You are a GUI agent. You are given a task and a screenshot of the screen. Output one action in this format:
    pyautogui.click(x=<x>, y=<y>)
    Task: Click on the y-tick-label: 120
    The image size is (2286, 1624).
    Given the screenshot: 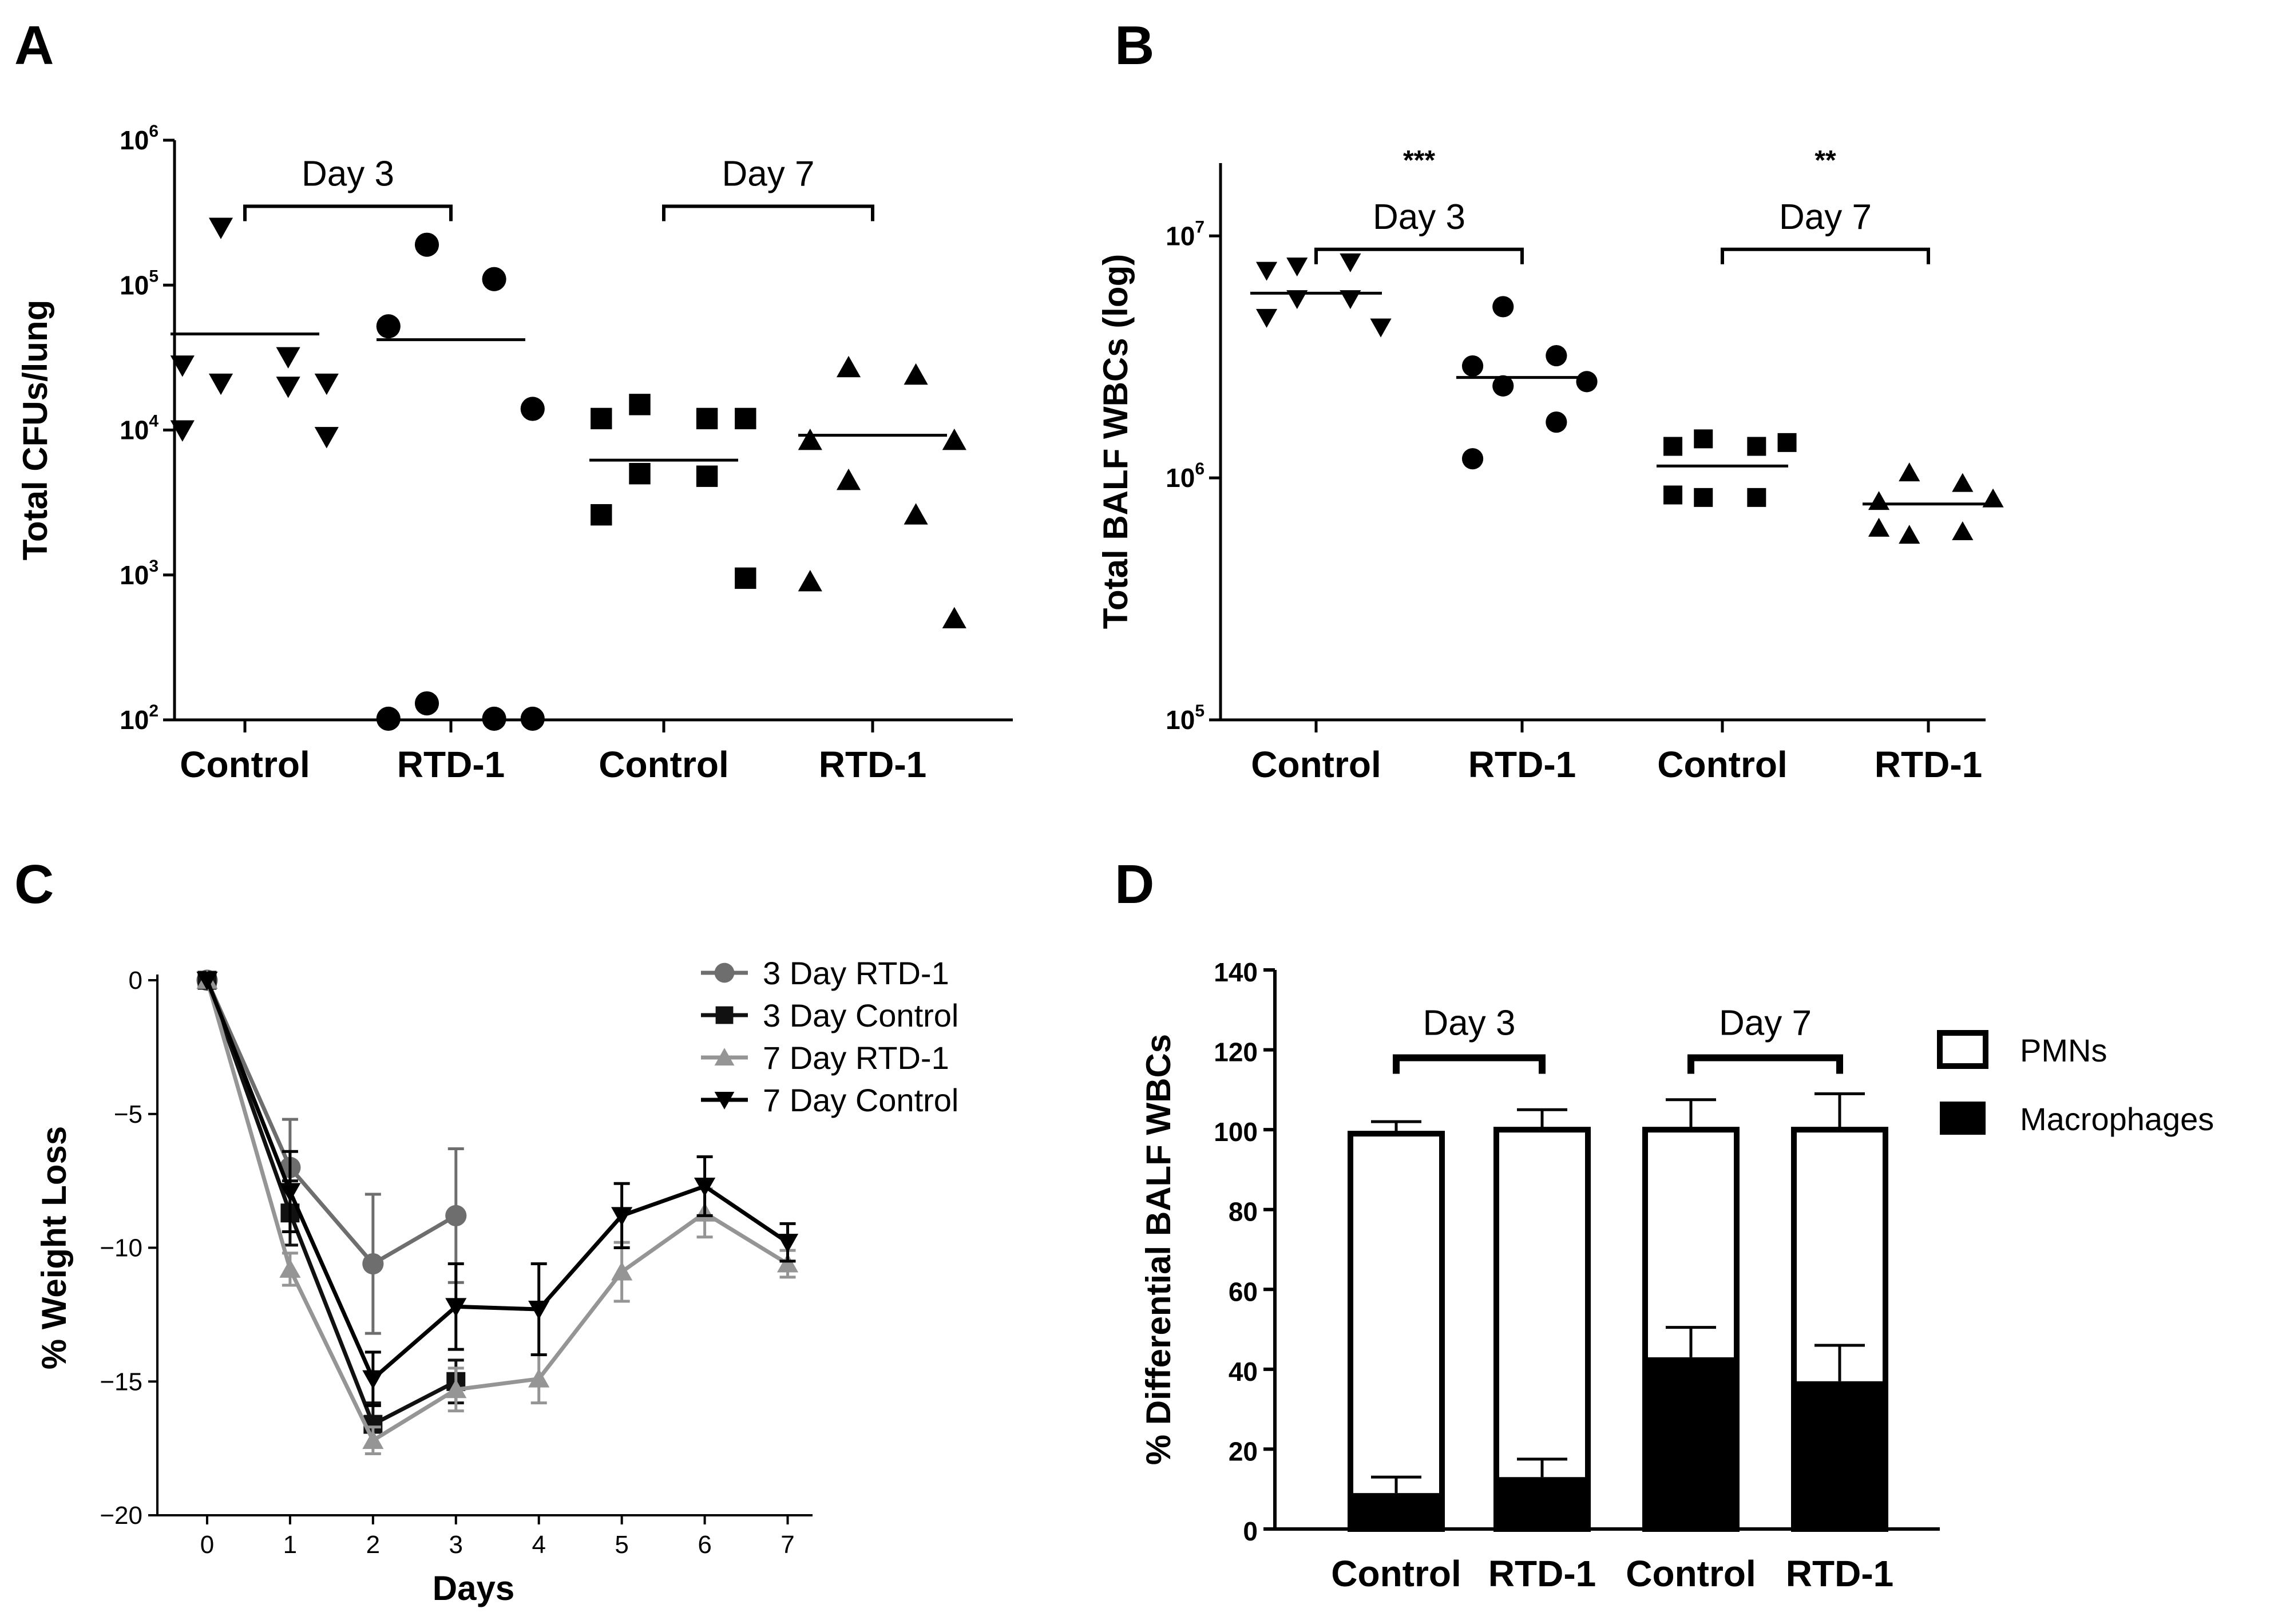 What is the action you would take?
    pyautogui.click(x=1236, y=1052)
    